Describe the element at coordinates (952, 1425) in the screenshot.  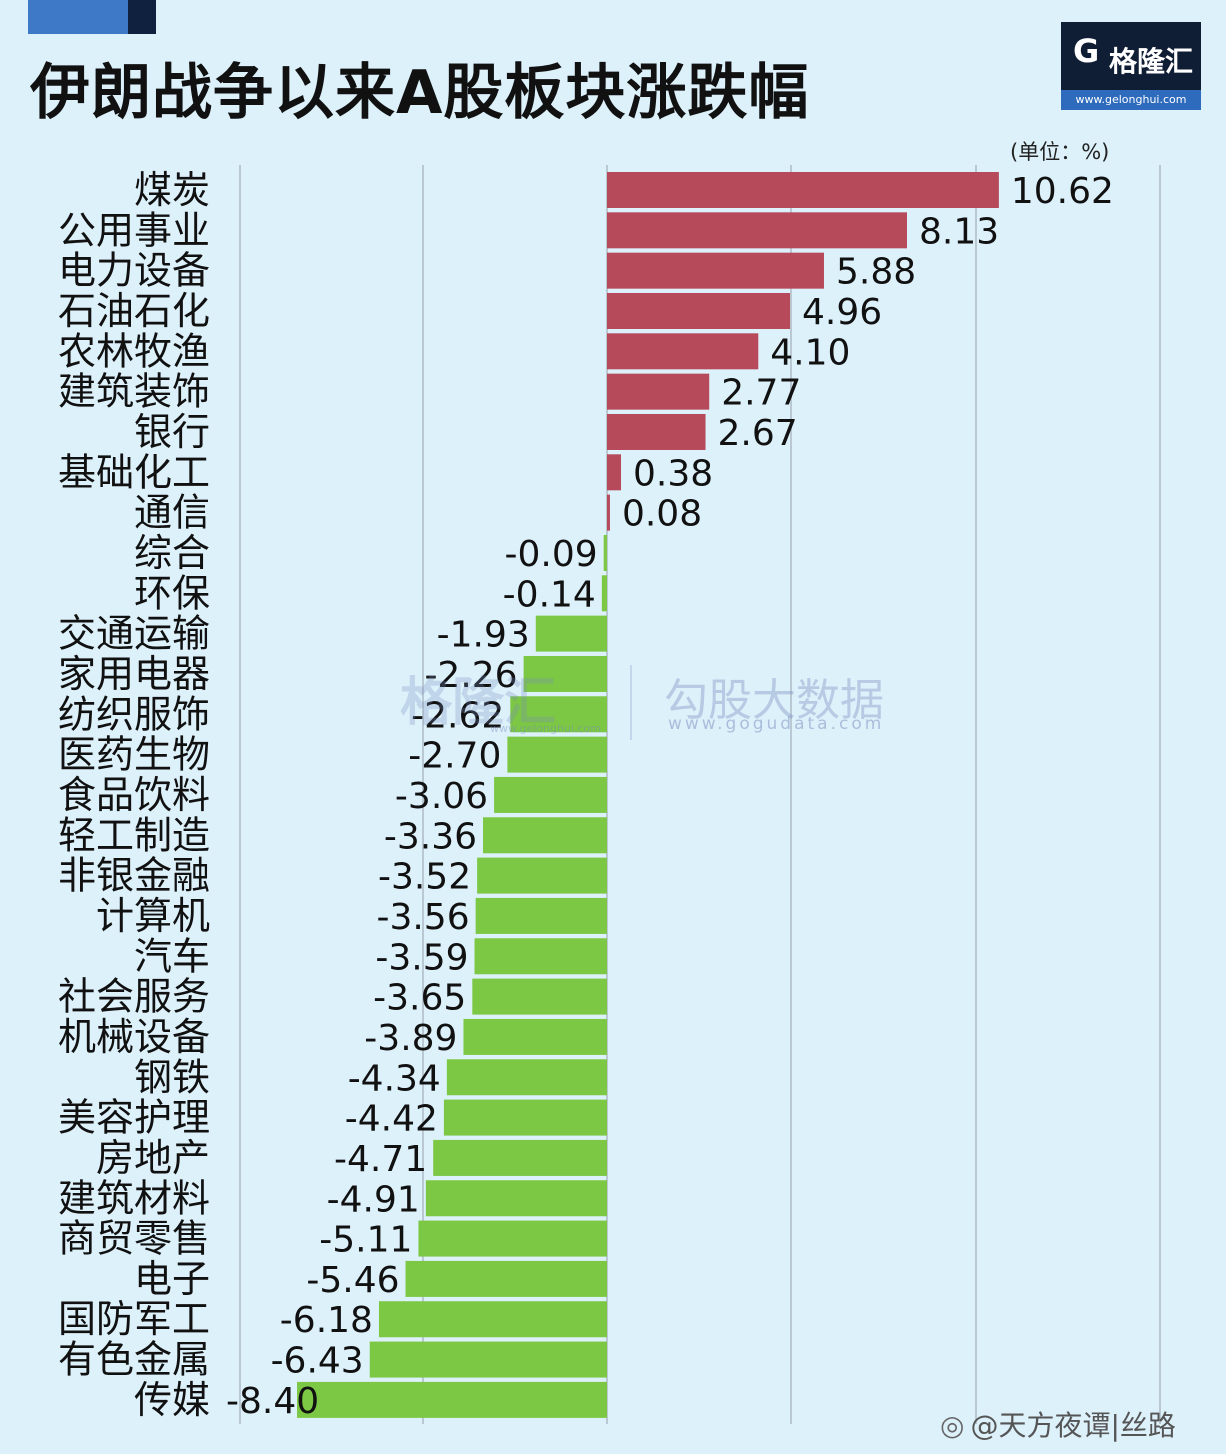
I see `weibo-icon: ◎` at that location.